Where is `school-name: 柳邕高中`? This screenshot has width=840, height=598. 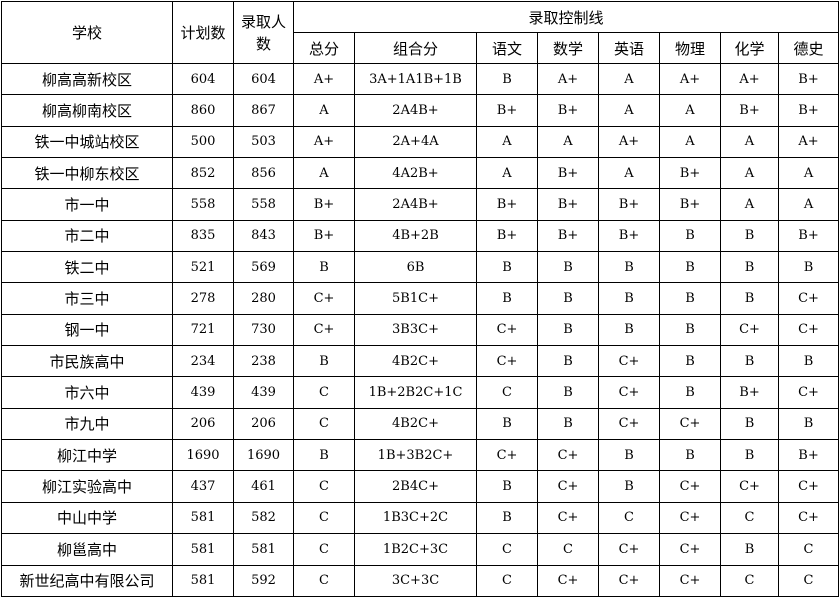
school-name: 柳邕高中 is located at coordinates (87, 549).